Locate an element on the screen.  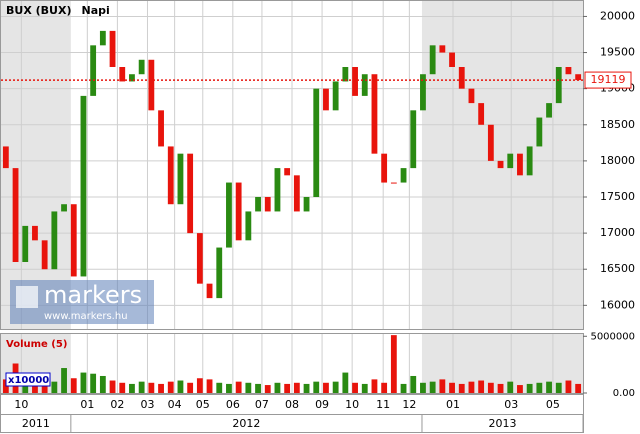
y-tick-label: 16500 is located at coordinates (617, 268).